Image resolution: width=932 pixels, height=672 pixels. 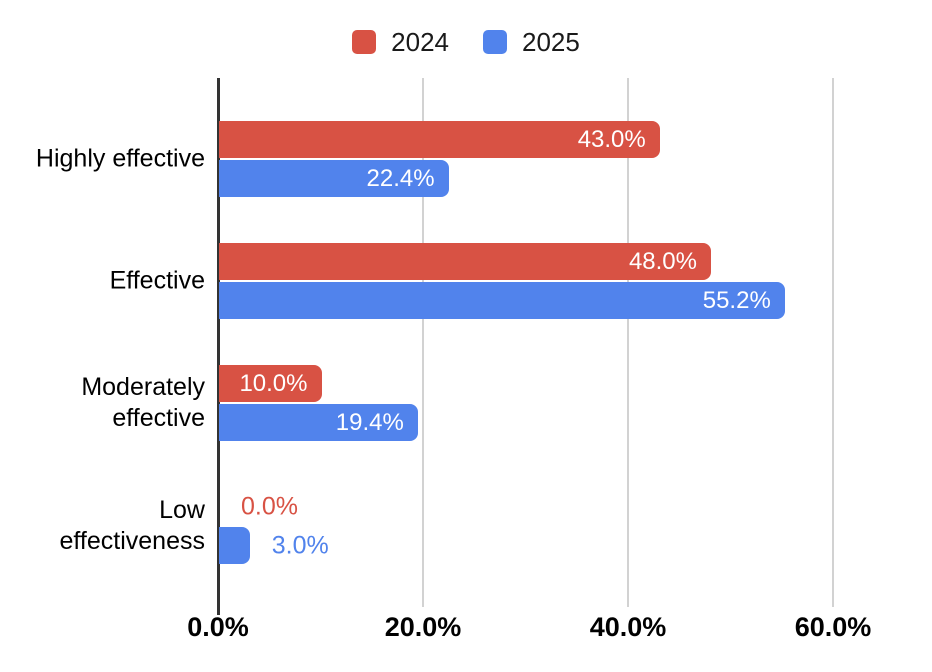 I want to click on x-tick-label-0: 0.0%, so click(x=218, y=627).